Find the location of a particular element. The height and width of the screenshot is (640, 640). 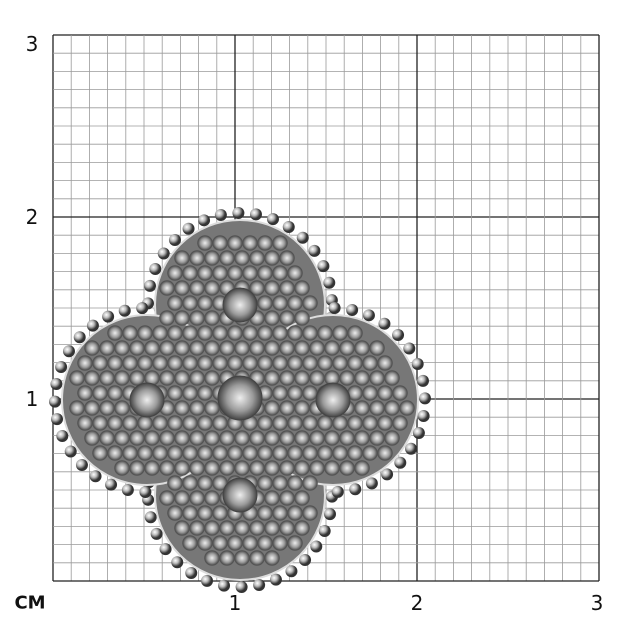

x-label-1: 1 is located at coordinates (235, 603).